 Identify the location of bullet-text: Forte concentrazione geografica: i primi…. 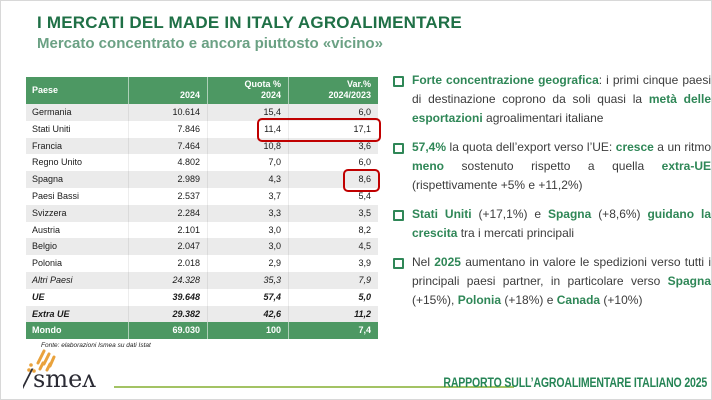
(562, 99).